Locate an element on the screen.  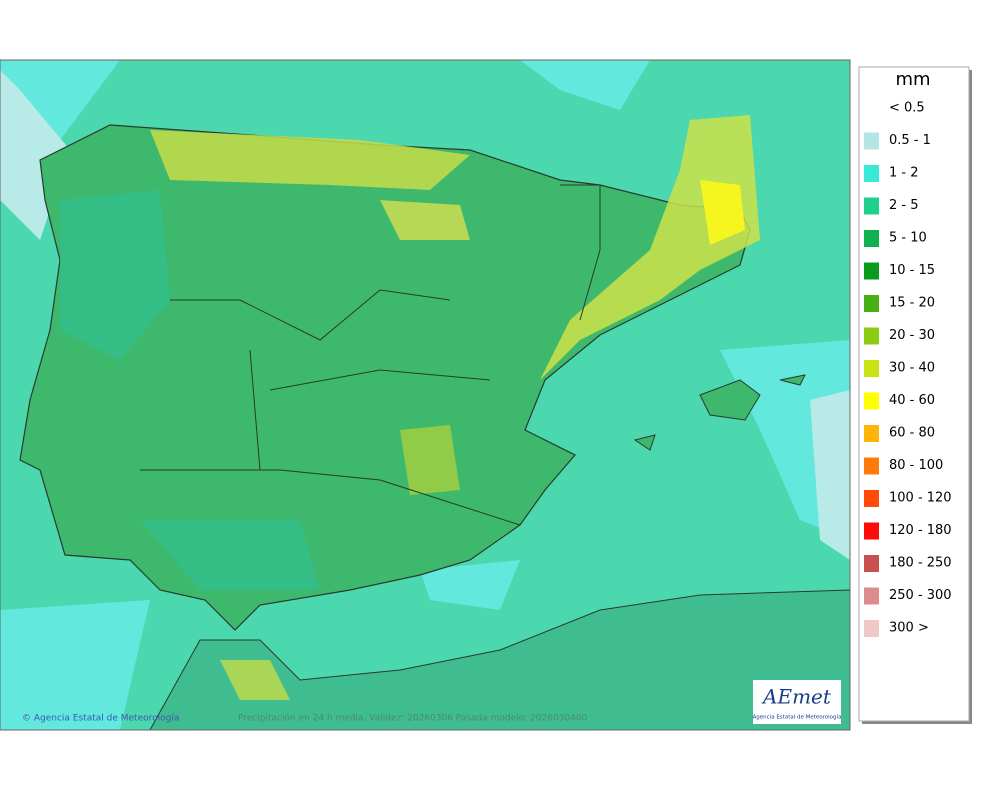
legend-label: 15 - 20 is located at coordinates (912, 303).